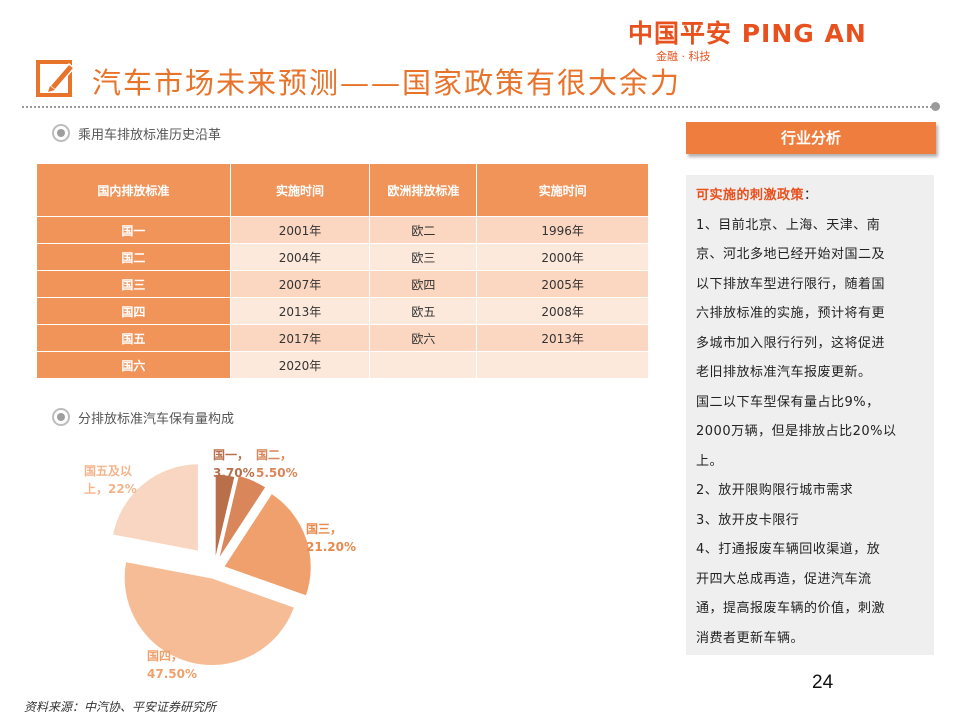 This screenshot has width=960, height=720. I want to click on page-number: 24, so click(823, 682).